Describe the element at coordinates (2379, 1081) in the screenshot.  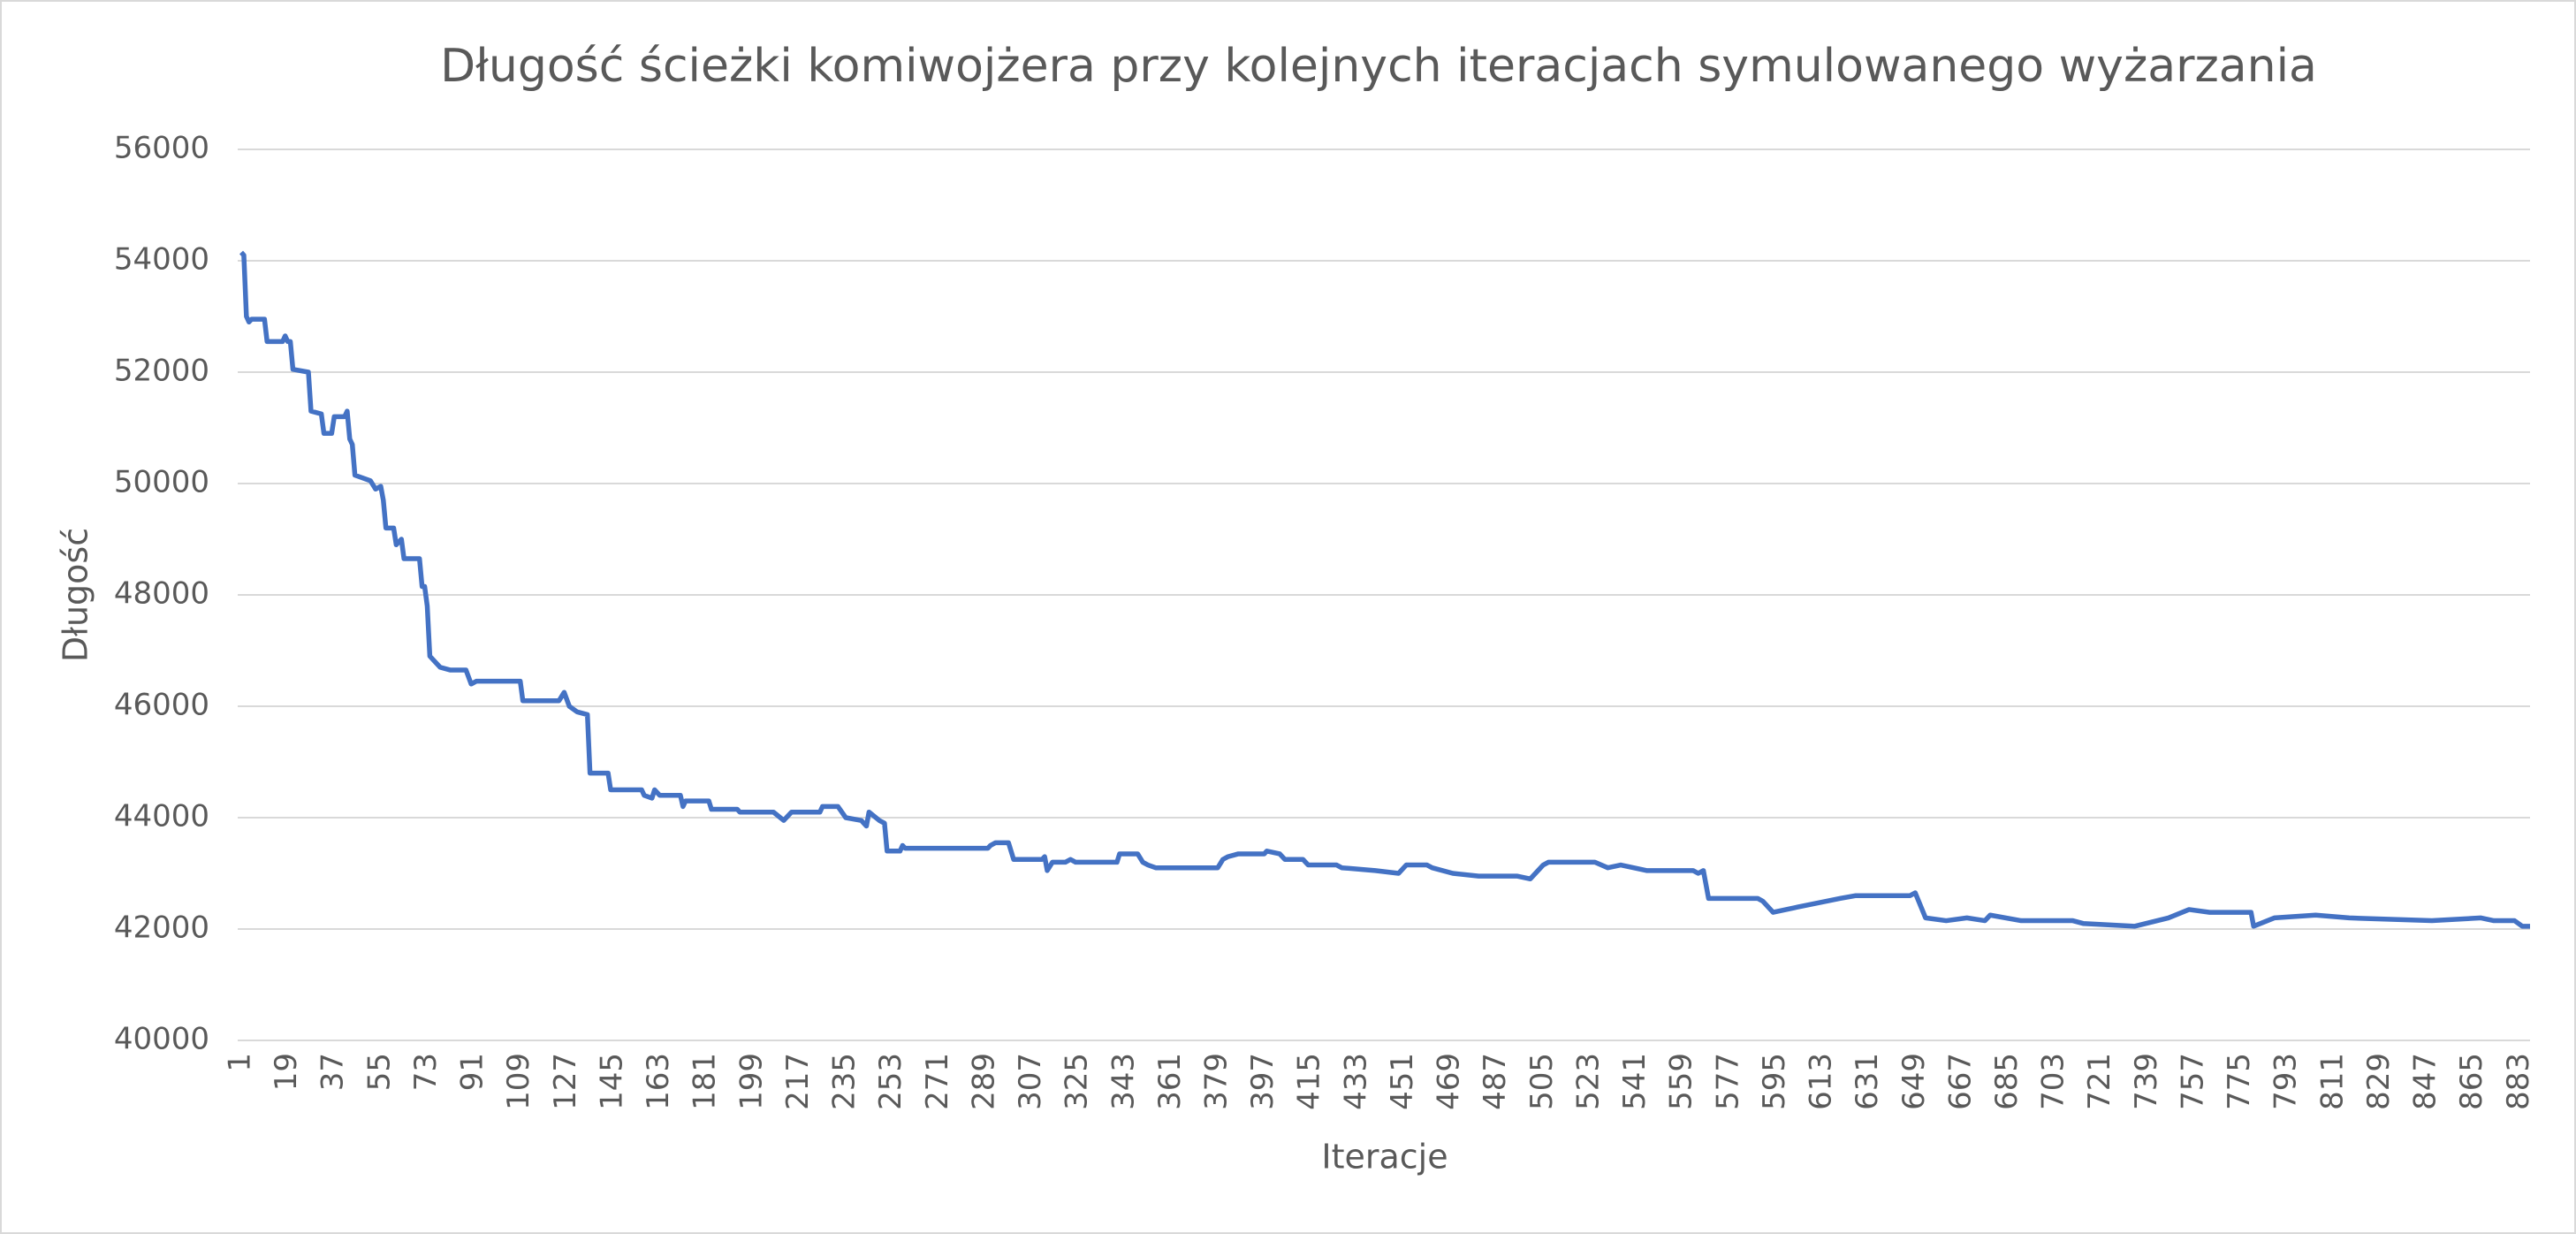
I see `x-tick-label: 829` at that location.